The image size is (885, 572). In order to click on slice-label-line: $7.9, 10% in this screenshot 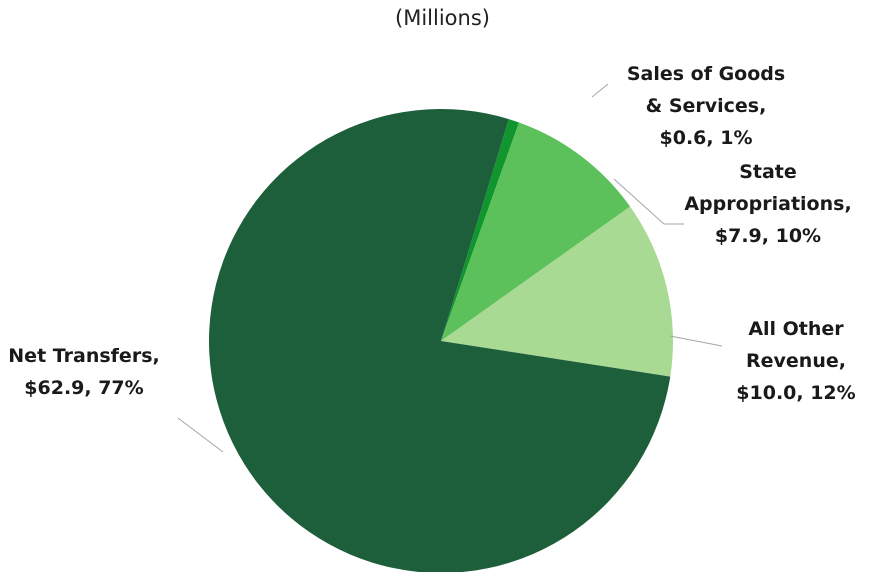, I will do `click(768, 236)`.